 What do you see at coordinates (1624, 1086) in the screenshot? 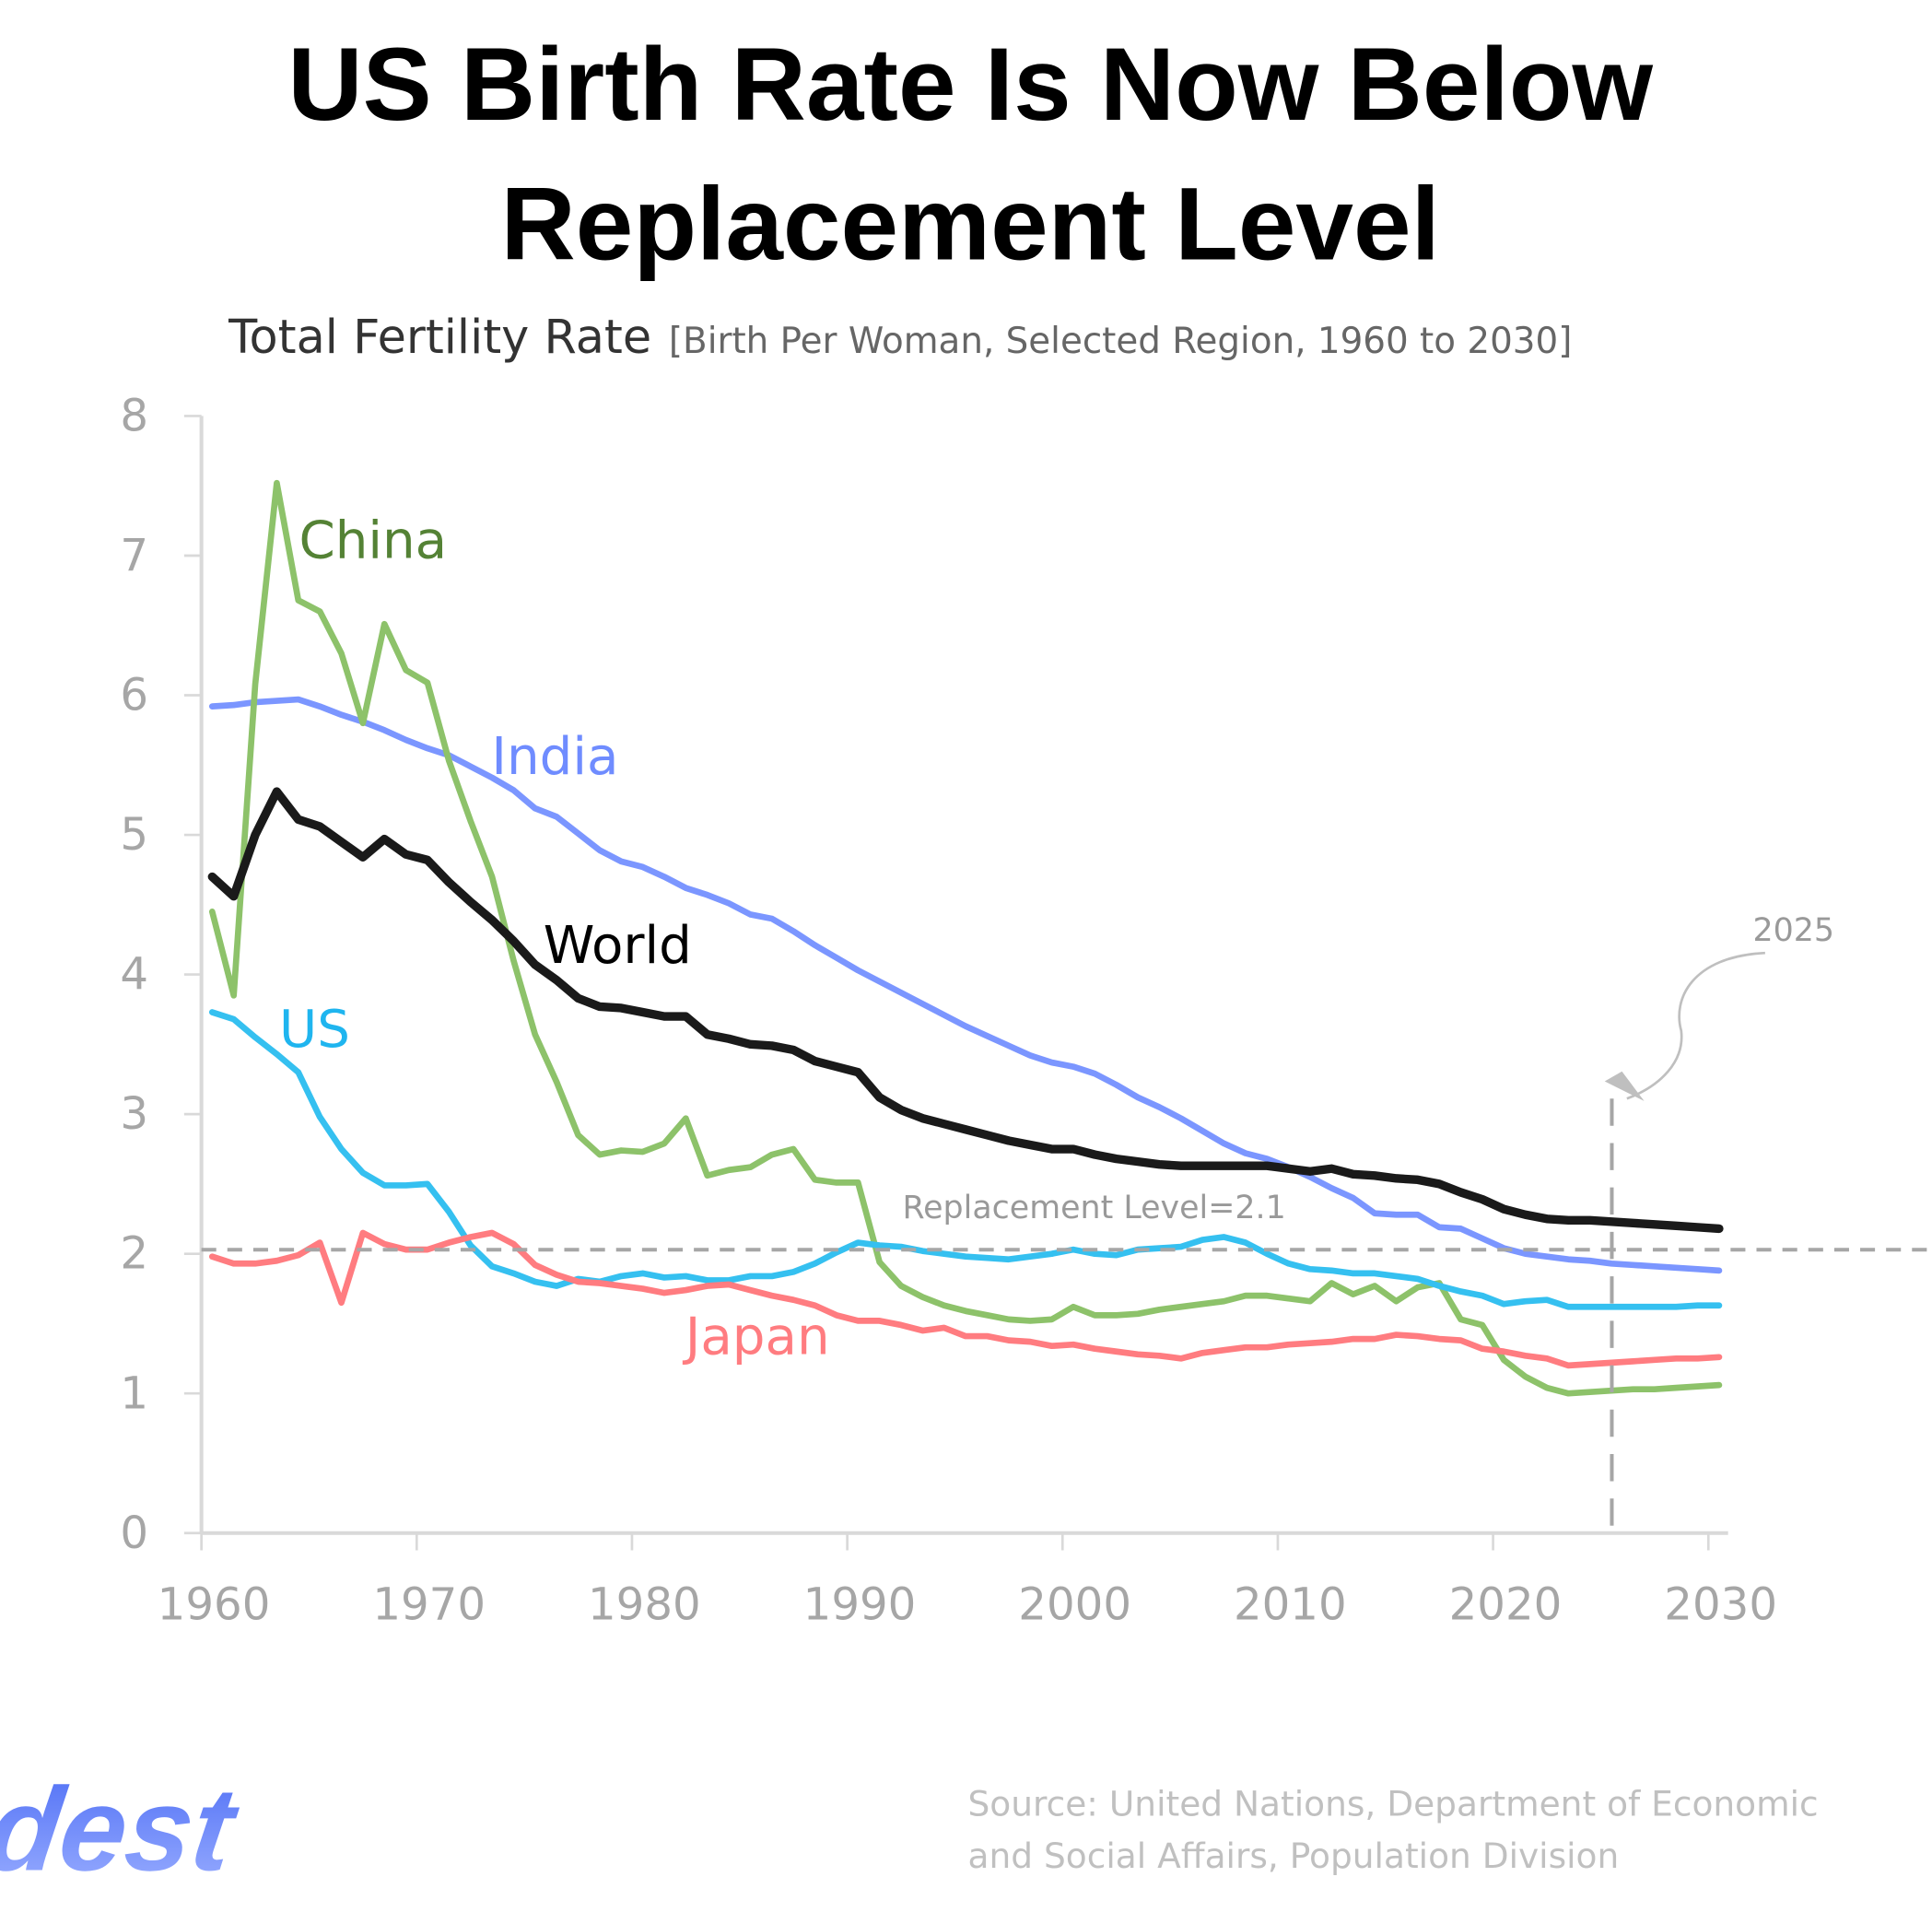
I see `arrowhead-icon` at bounding box center [1624, 1086].